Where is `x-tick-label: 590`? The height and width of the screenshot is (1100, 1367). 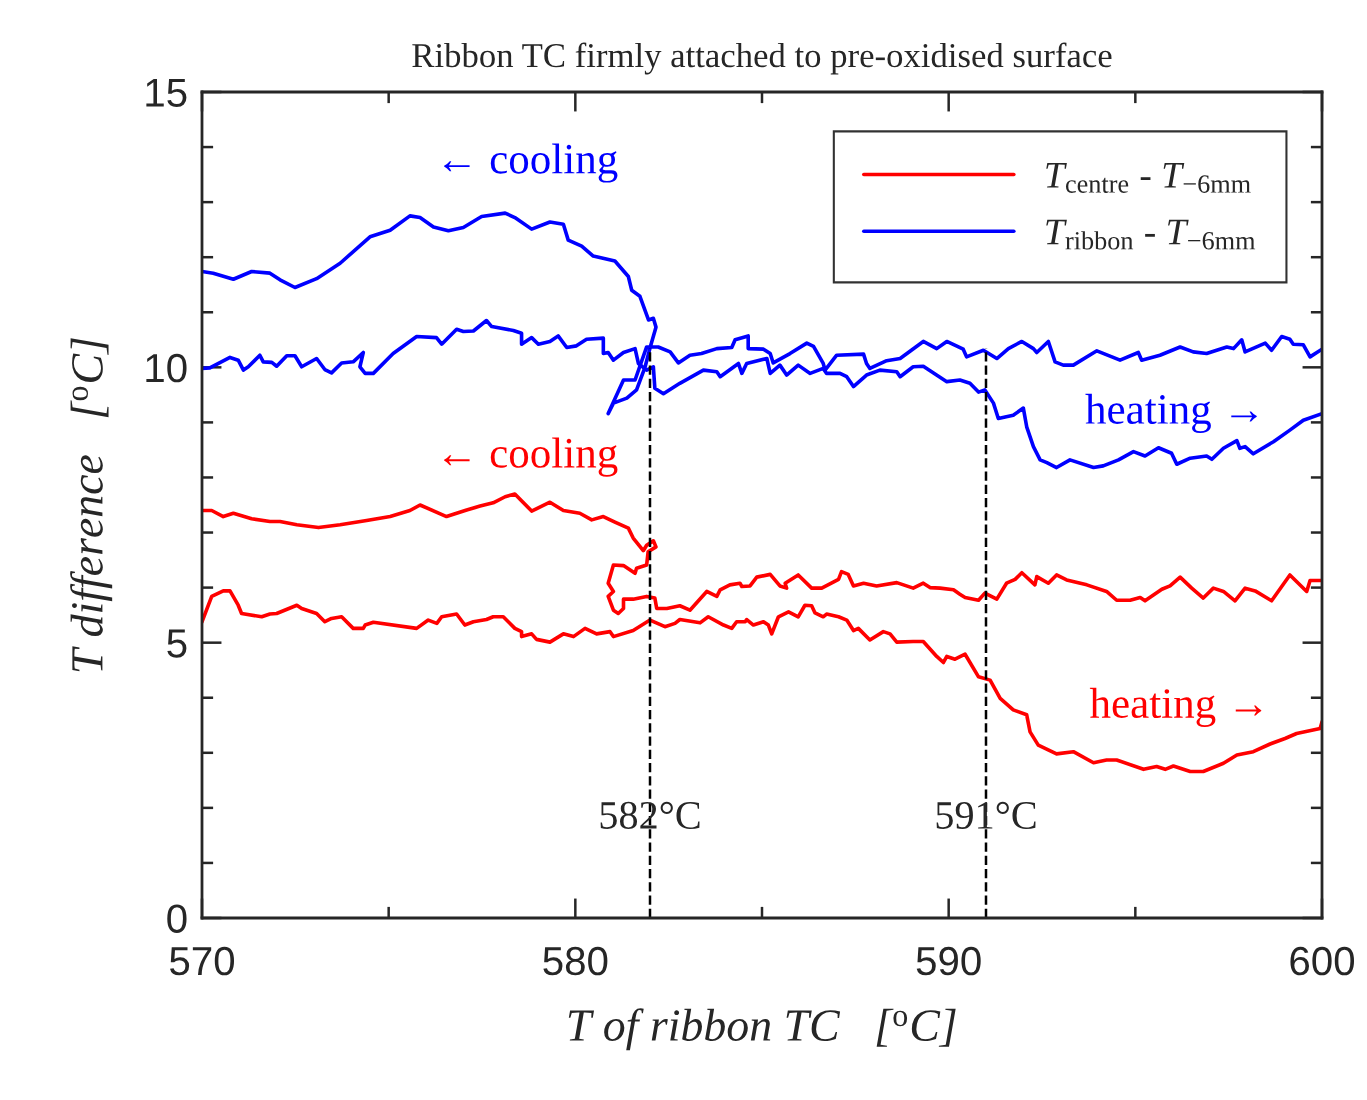 x-tick-label: 590 is located at coordinates (948, 961).